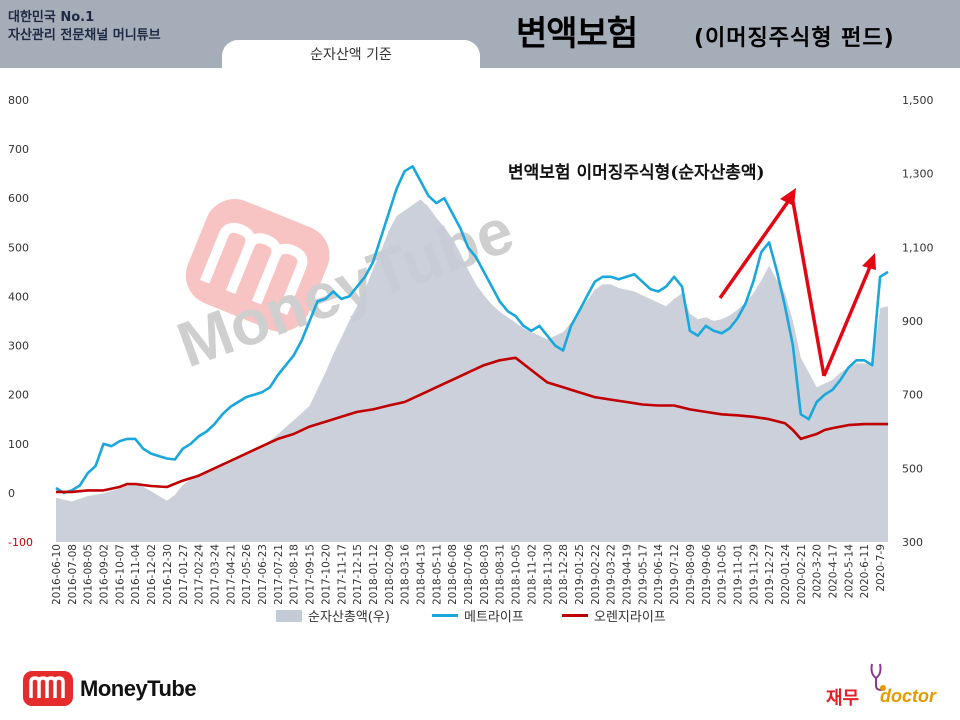 The width and height of the screenshot is (960, 720). What do you see at coordinates (216, 574) in the screenshot?
I see `x-tick-label: 2017-03-24` at bounding box center [216, 574].